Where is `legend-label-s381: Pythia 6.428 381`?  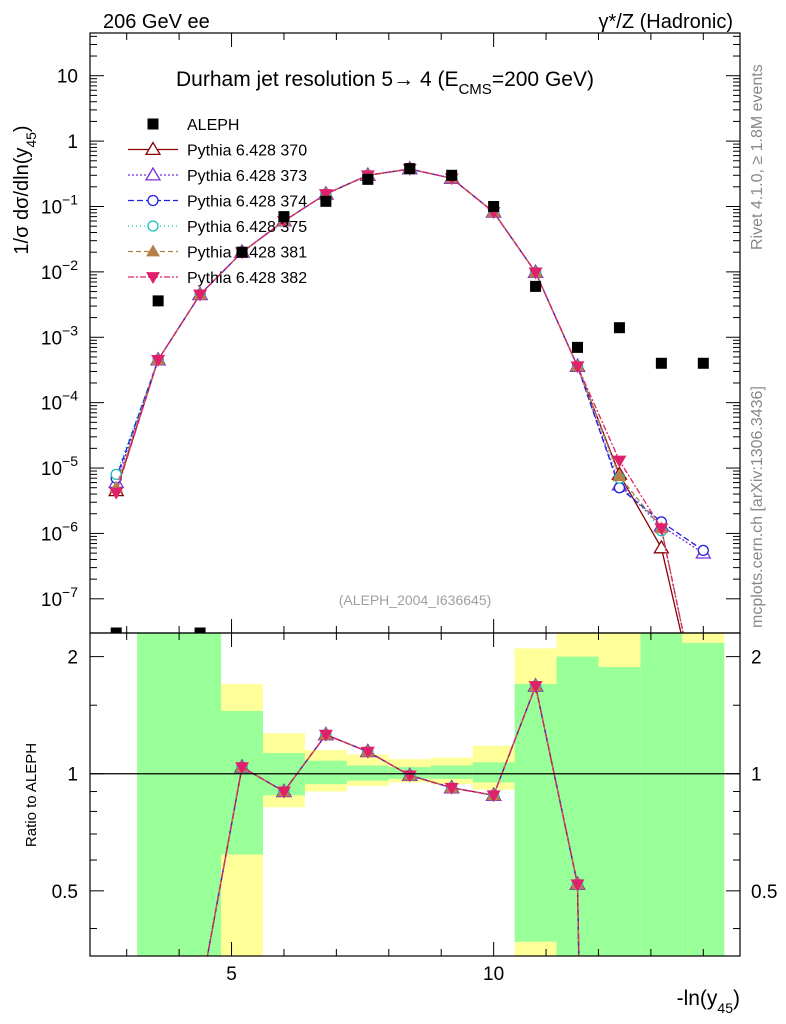 legend-label-s381: Pythia 6.428 381 is located at coordinates (247, 253).